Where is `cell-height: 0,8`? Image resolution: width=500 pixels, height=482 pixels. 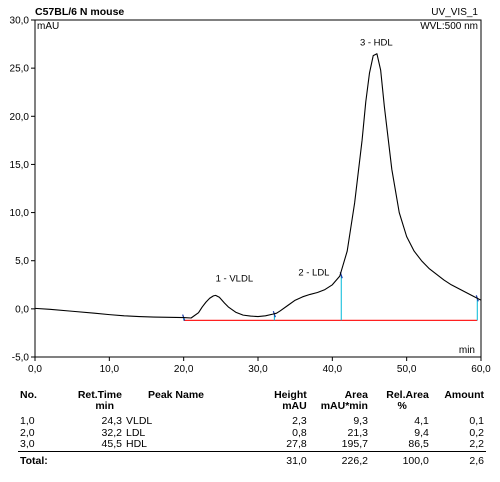
cell-height: 0,8 is located at coordinates (299, 432).